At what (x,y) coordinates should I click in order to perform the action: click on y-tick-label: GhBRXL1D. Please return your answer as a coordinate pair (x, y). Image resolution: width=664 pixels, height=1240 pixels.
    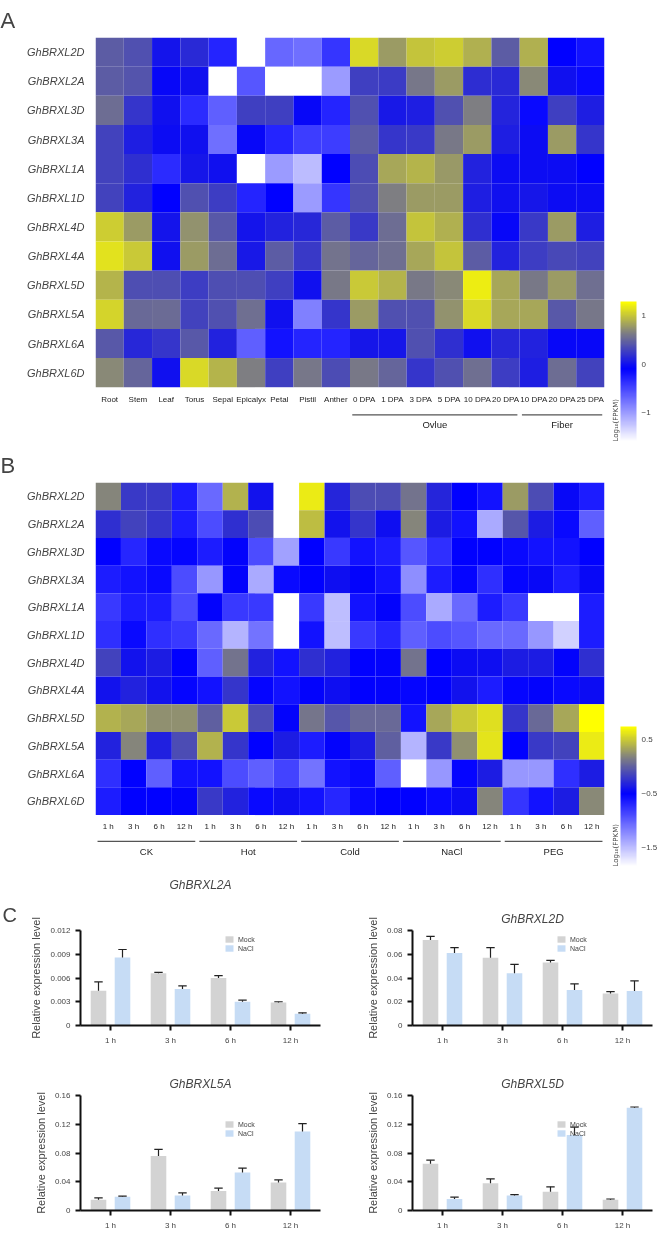
    Looking at the image, I should click on (56, 634).